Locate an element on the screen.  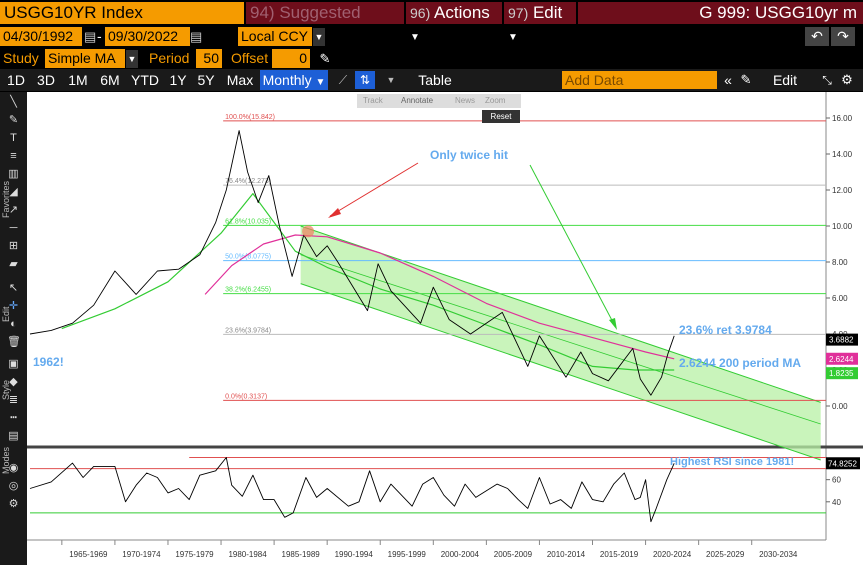
x-tick-label: 2000-2004 is located at coordinates (460, 554).